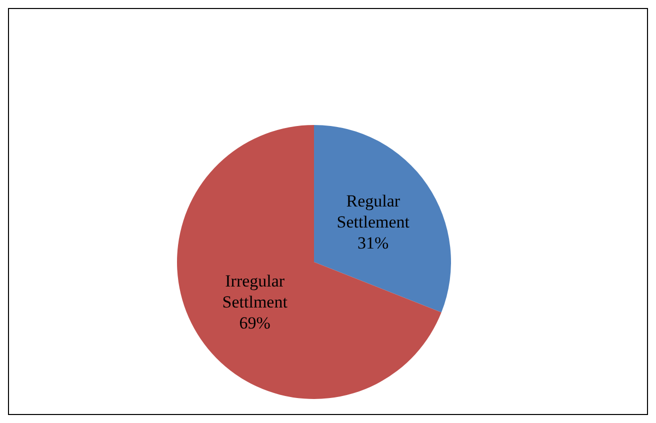 The width and height of the screenshot is (656, 423). Describe the element at coordinates (254, 323) in the screenshot. I see `data-label: 69%` at that location.